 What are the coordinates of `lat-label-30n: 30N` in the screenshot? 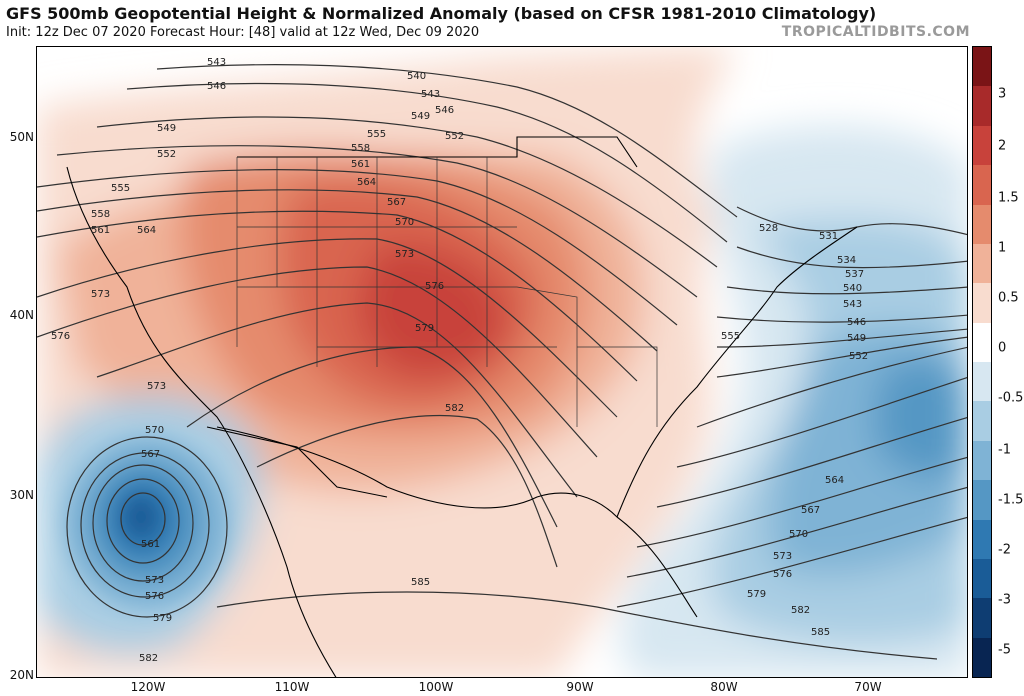 It's located at (21, 495).